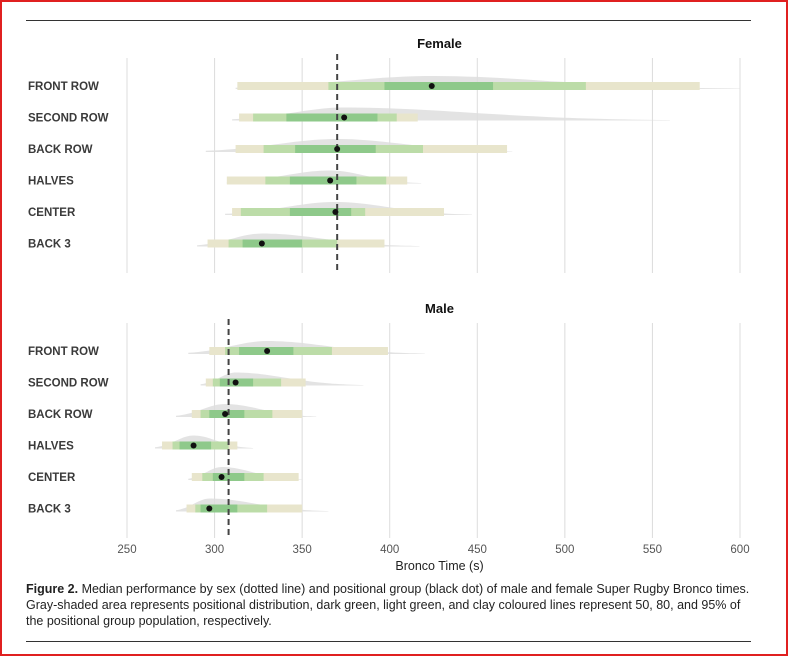 The height and width of the screenshot is (656, 788). Describe the element at coordinates (652, 550) in the screenshot. I see `x-tick-label-550: 550` at that location.